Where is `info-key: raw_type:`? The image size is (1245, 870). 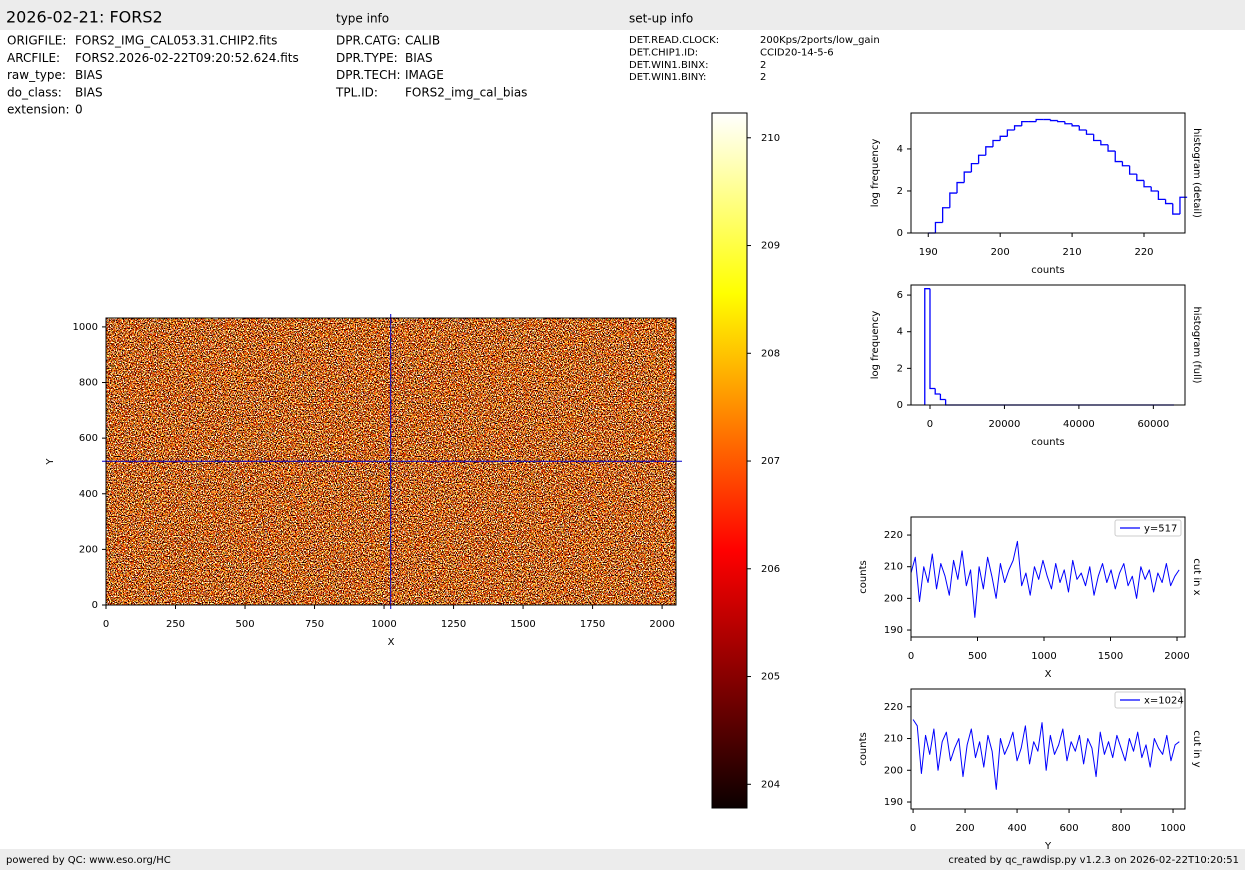 info-key: raw_type: is located at coordinates (36, 75).